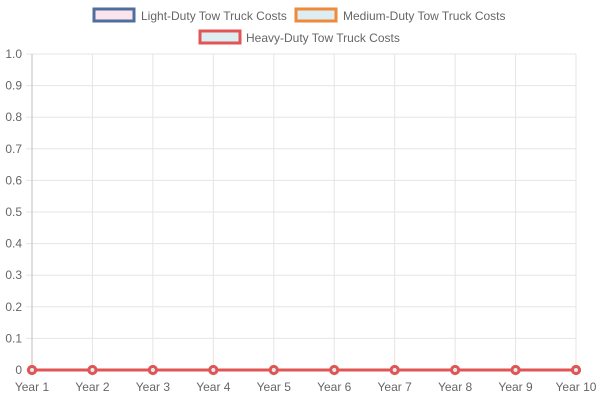 This screenshot has height=400, width=600. Describe the element at coordinates (576, 387) in the screenshot. I see `x-tick-label: Year 10` at that location.